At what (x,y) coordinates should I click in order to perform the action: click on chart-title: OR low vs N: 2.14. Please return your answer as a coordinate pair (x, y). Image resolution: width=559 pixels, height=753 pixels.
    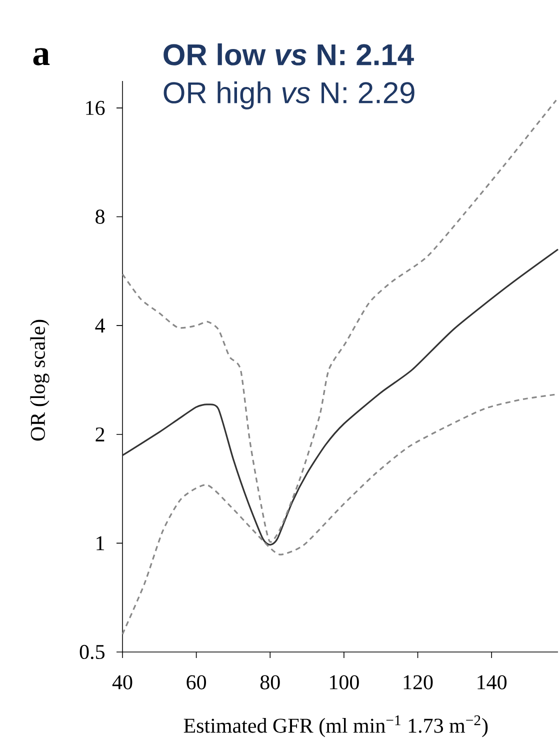
    Looking at the image, I should click on (289, 54).